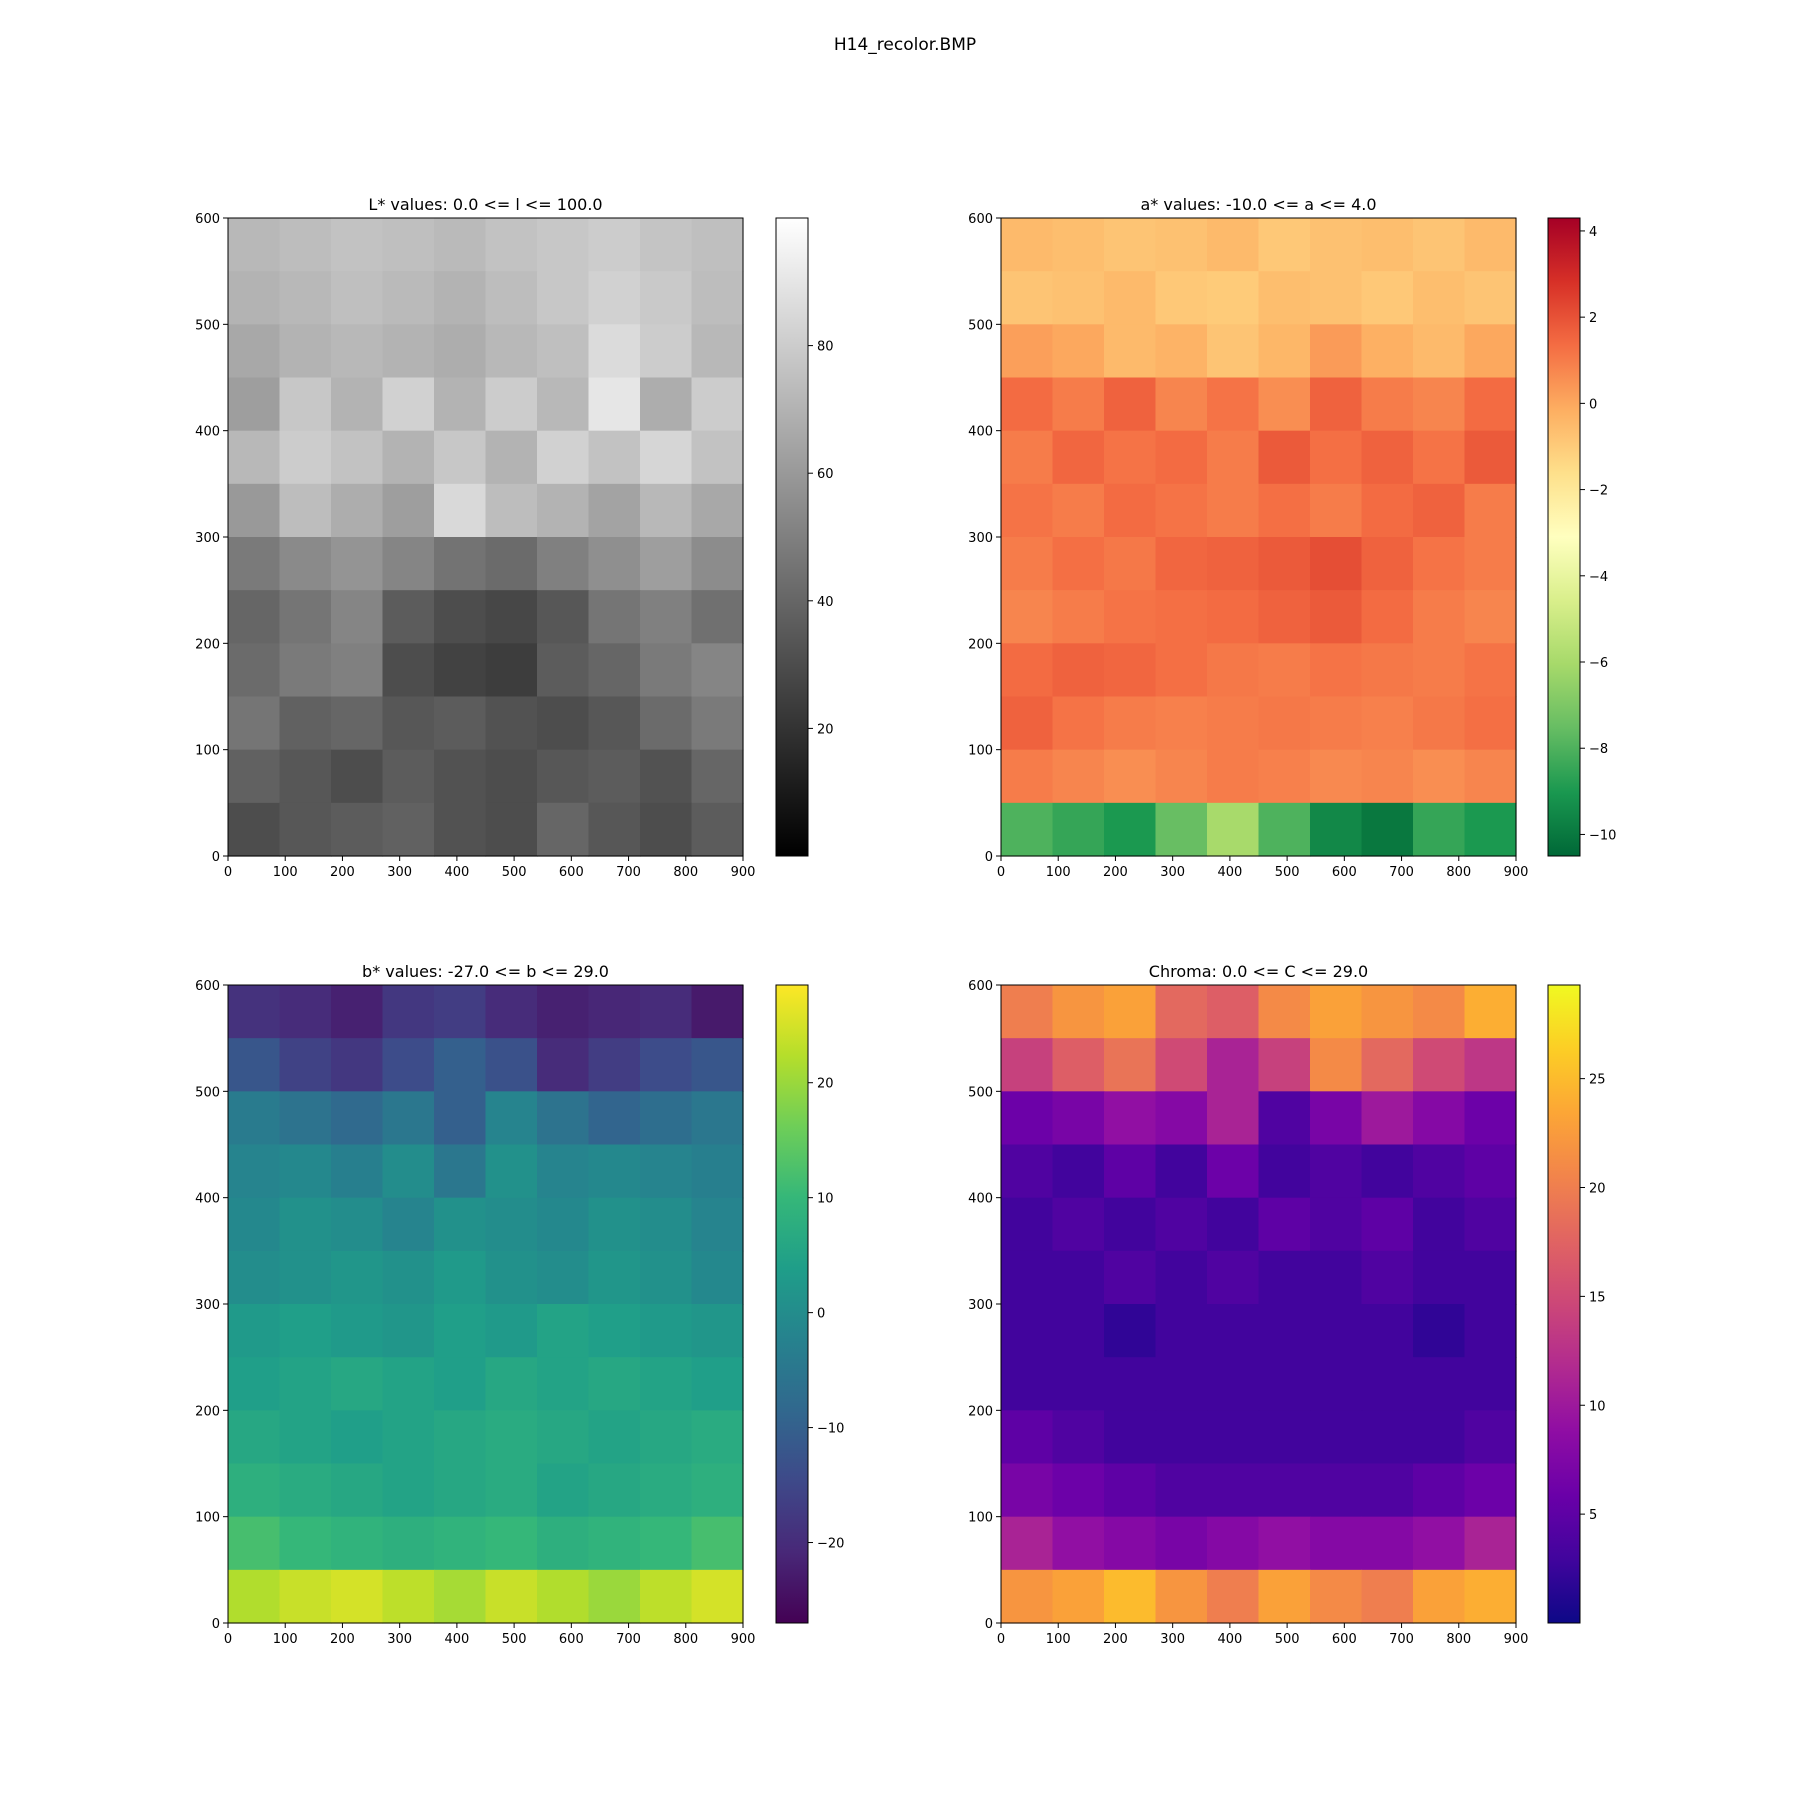 This screenshot has width=1800, height=1800. What do you see at coordinates (821, 1314) in the screenshot?
I see `colorbar-tick-label: 0` at bounding box center [821, 1314].